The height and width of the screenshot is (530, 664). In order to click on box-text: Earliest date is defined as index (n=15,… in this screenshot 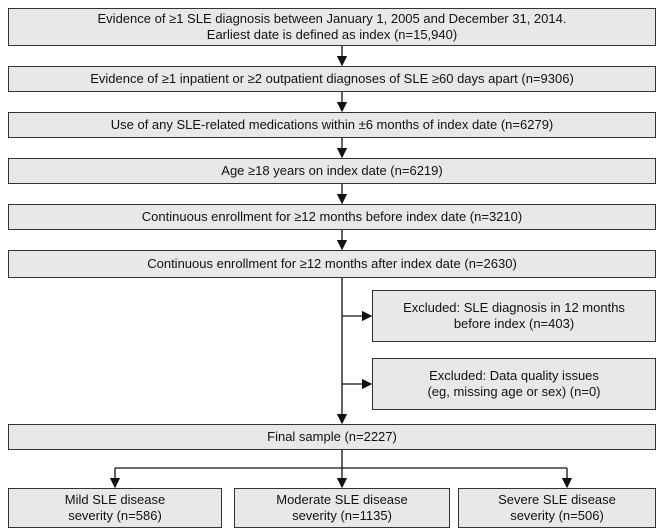, I will do `click(332, 34)`.